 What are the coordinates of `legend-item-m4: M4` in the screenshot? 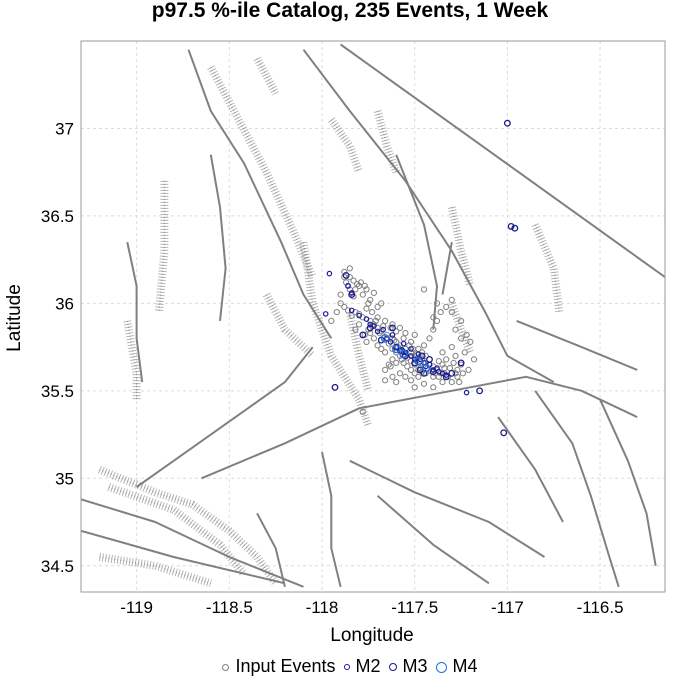 It's located at (456, 666).